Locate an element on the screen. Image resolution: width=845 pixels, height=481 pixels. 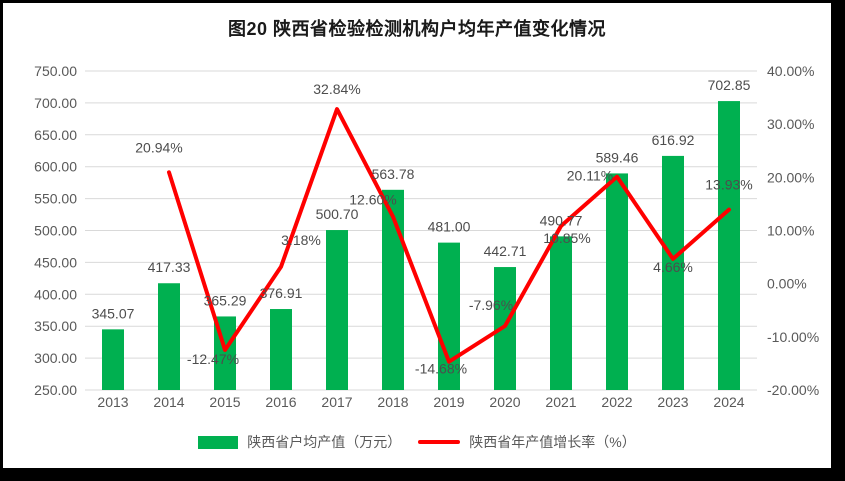
legend-bar-label: 陕西省户均产值（万元） is located at coordinates (324, 442).